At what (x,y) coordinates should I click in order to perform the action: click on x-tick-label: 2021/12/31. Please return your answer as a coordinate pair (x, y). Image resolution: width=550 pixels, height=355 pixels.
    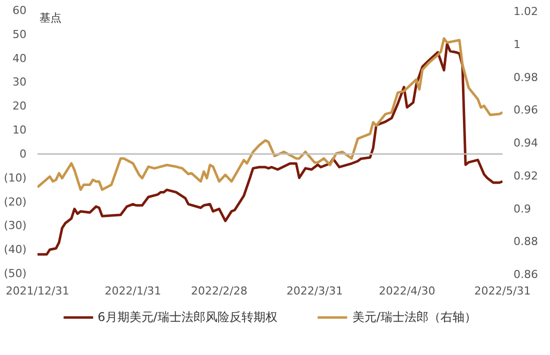
    Looking at the image, I should click on (38, 291).